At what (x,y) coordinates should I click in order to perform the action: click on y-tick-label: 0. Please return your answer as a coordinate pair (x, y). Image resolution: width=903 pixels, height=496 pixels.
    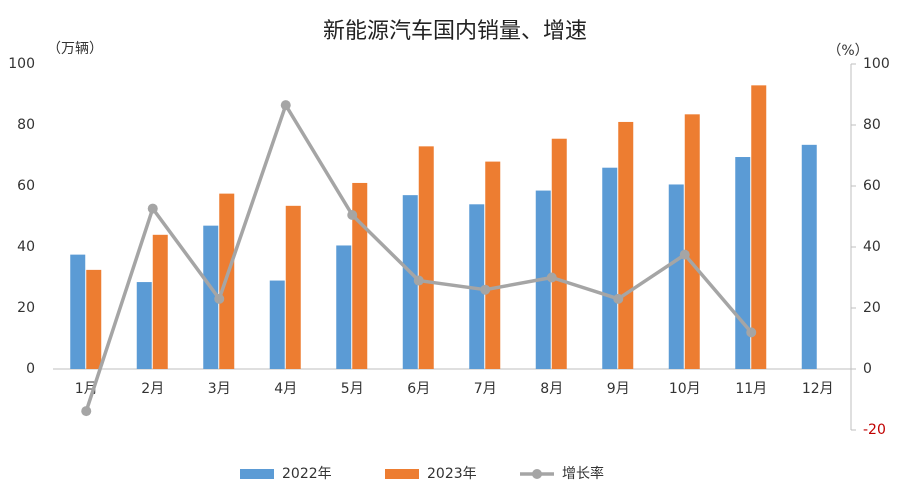
    Looking at the image, I should click on (30, 369).